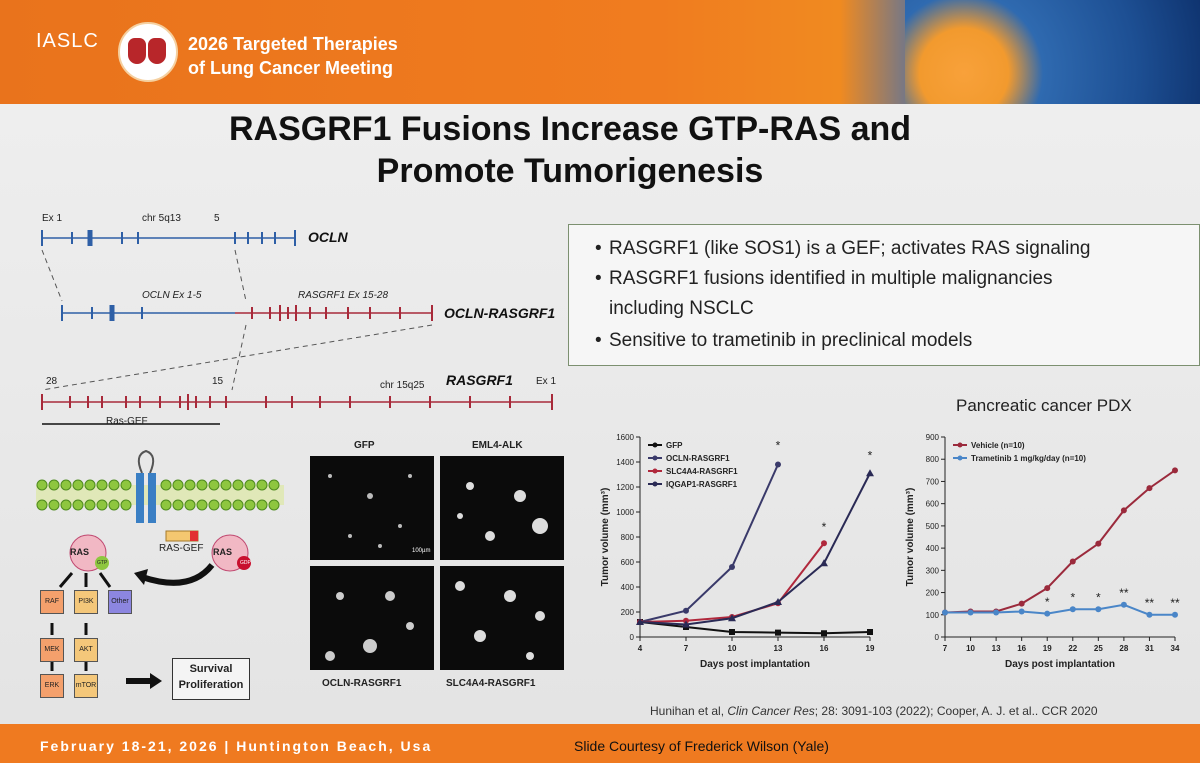  I want to click on significance-marker: **, so click(1150, 603).